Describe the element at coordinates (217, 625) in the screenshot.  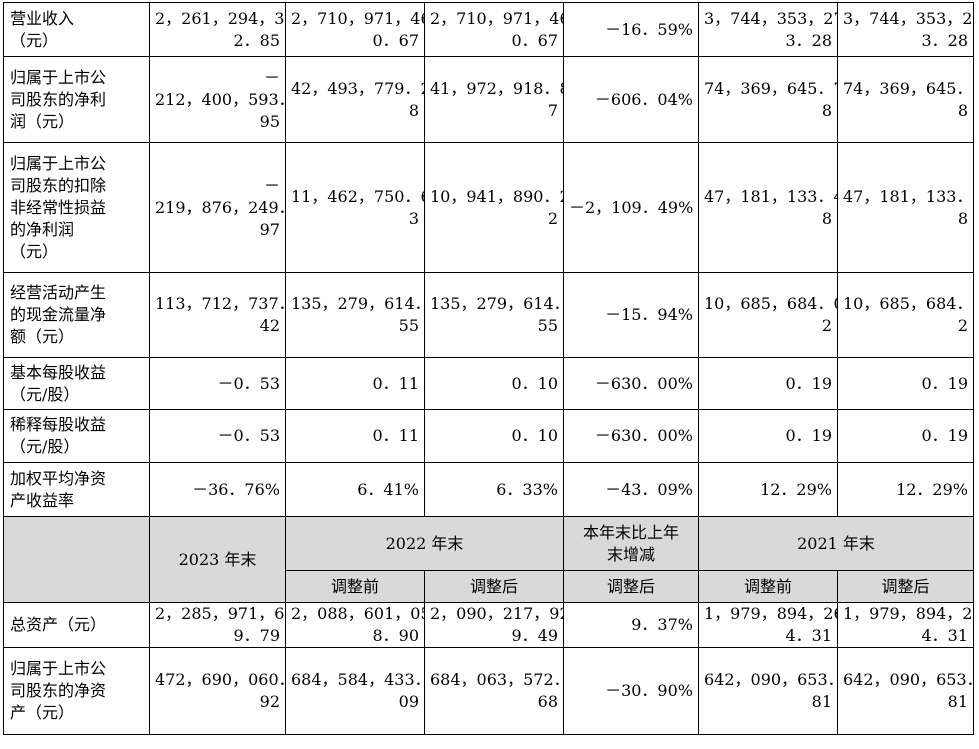
I see `table-cell: 2，285，971，60 9．79` at that location.